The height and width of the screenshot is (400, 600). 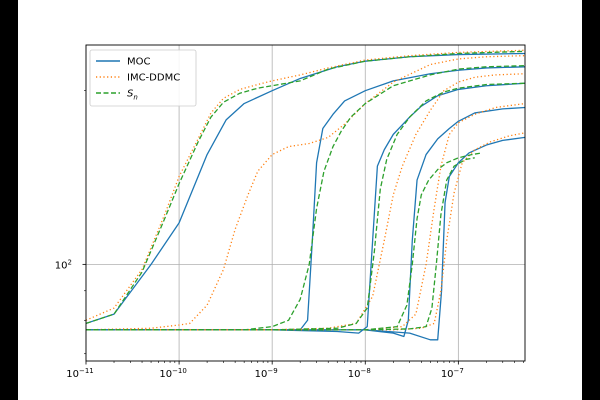 I want to click on legend: MOC IMC-DDMC Sn, so click(x=143, y=78).